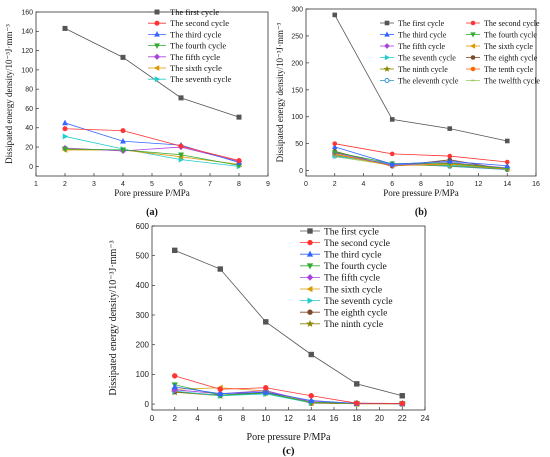 This screenshot has height=457, width=550. What do you see at coordinates (201, 79) in the screenshot?
I see `legend-label: The seventh cycle` at bounding box center [201, 79].